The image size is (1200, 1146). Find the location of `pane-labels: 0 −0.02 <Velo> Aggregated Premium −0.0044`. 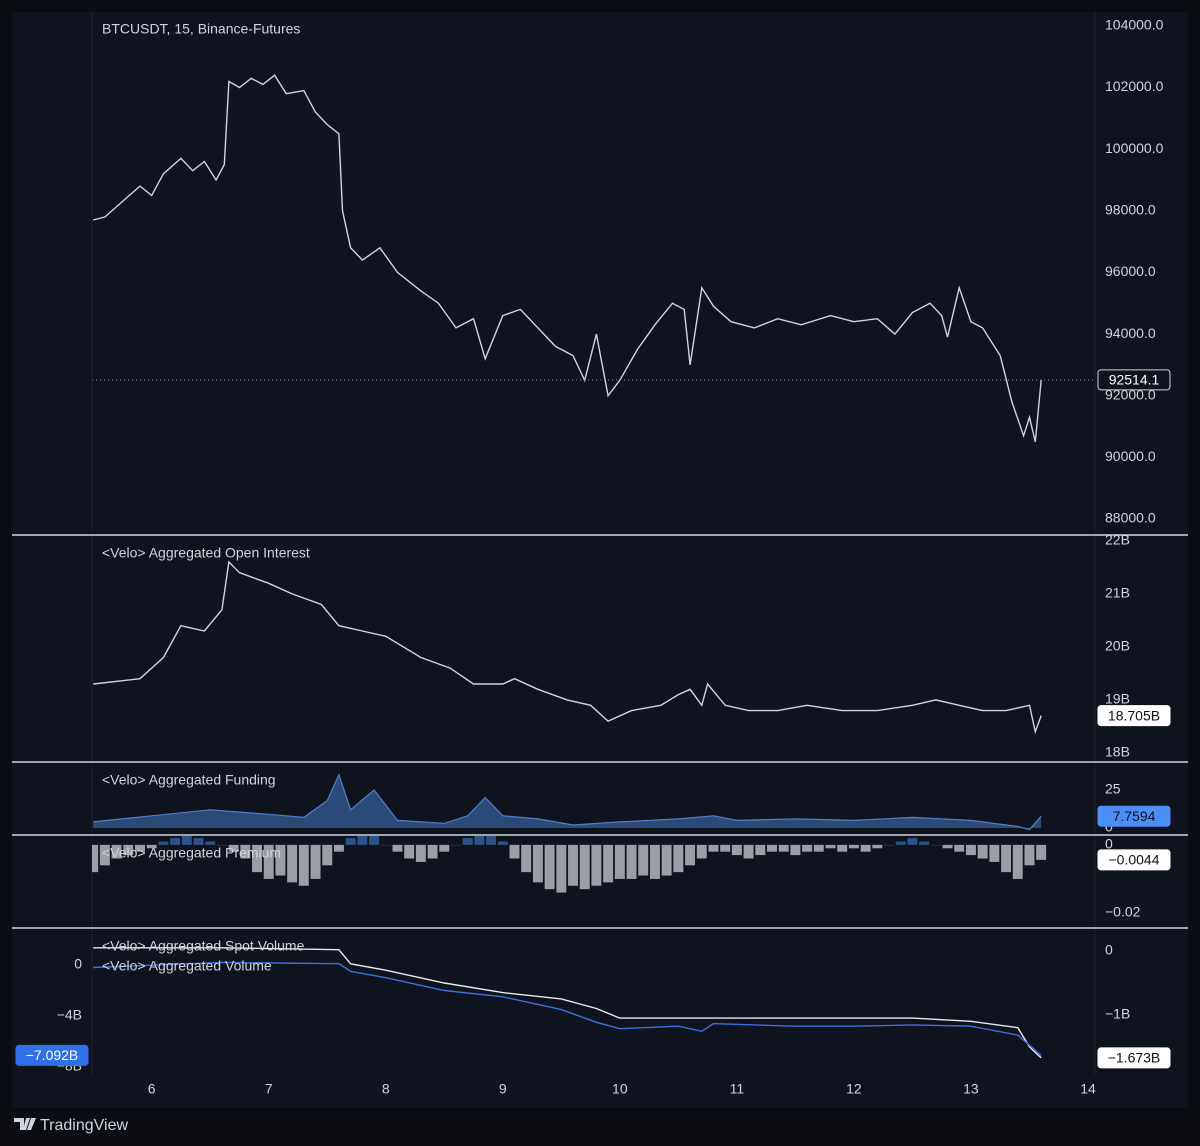

pane-labels: 0 −0.02 <Velo> Aggregated Premium −0.0044 is located at coordinates (636, 878).